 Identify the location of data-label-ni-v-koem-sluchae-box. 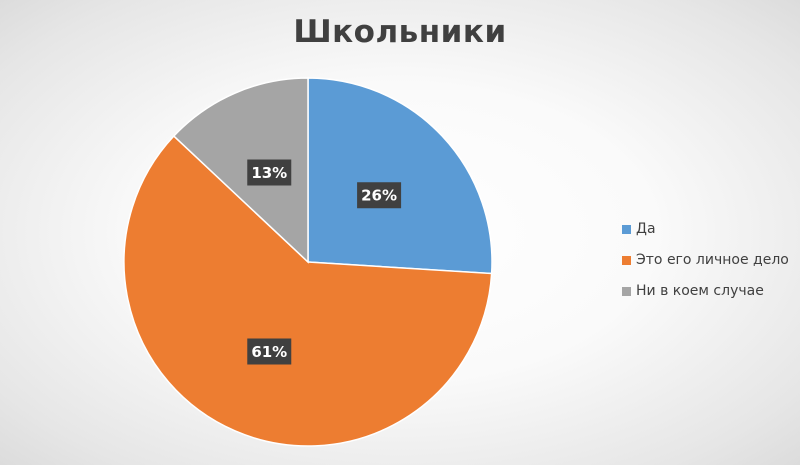
(269, 172).